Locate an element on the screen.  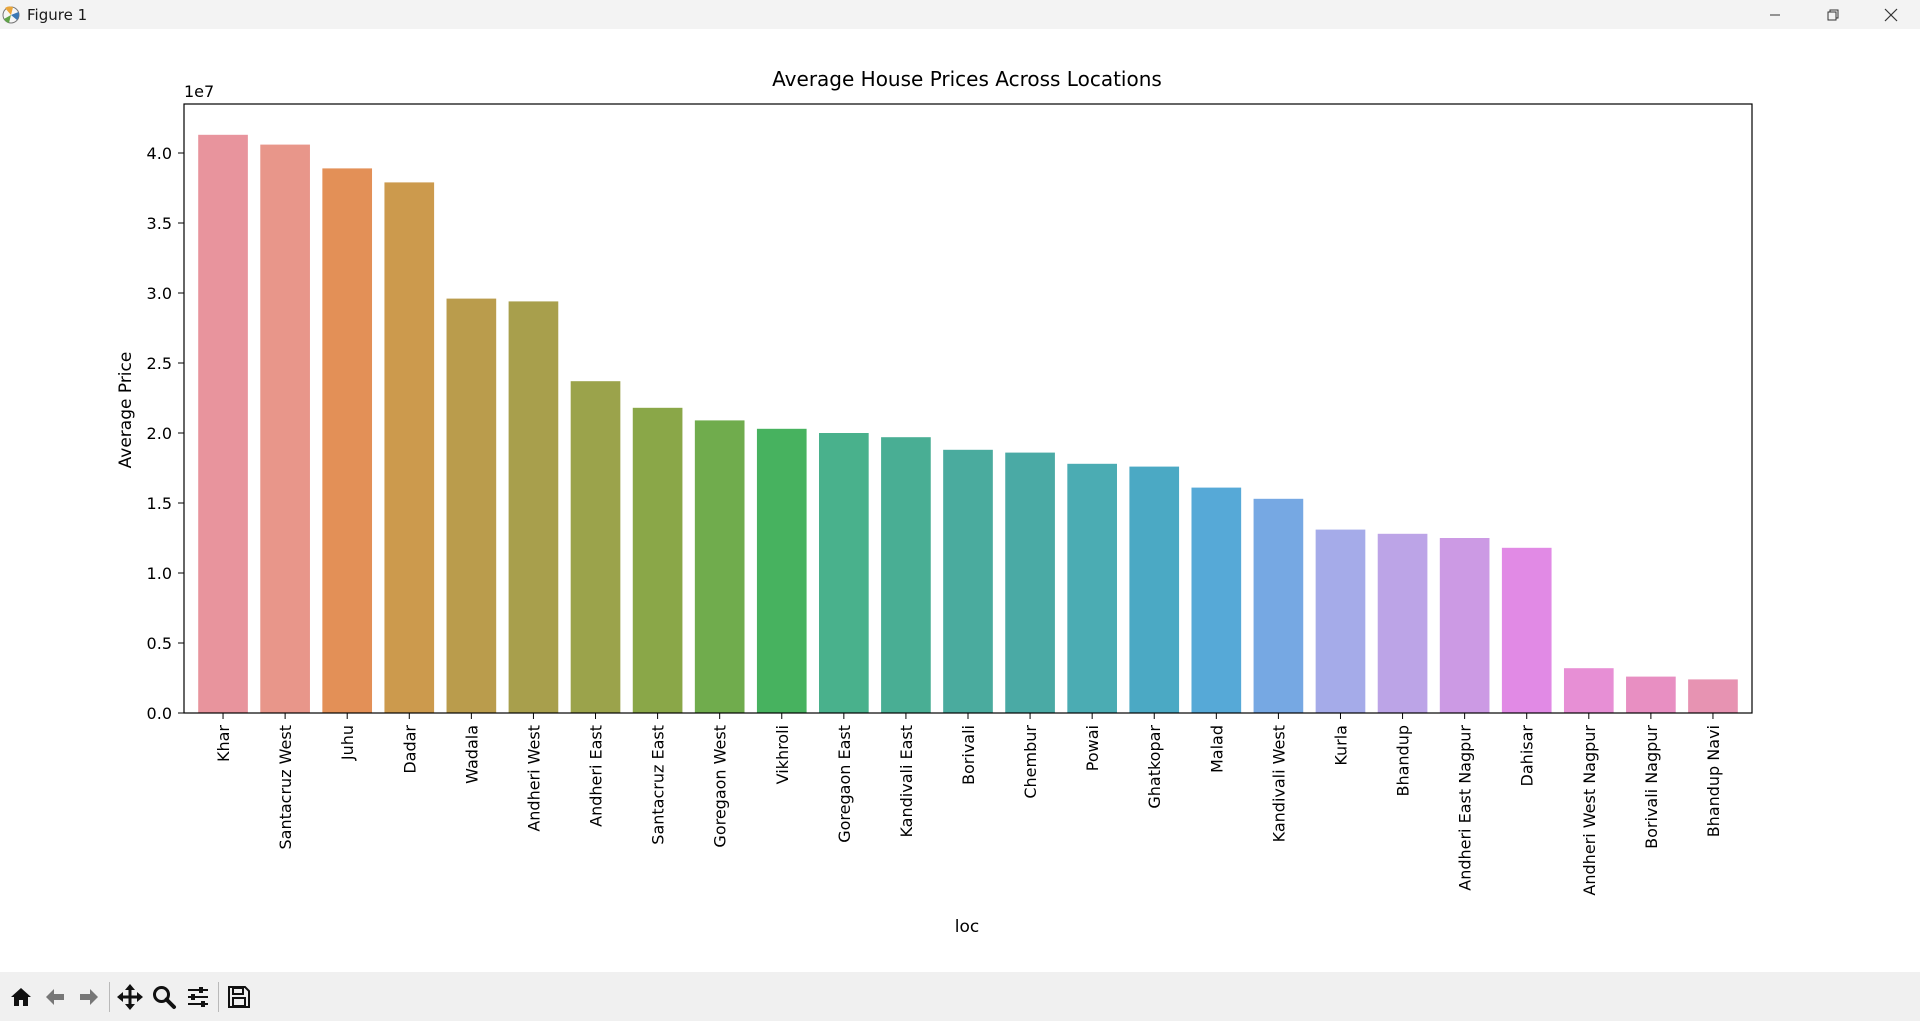
forward-button is located at coordinates (89, 997).